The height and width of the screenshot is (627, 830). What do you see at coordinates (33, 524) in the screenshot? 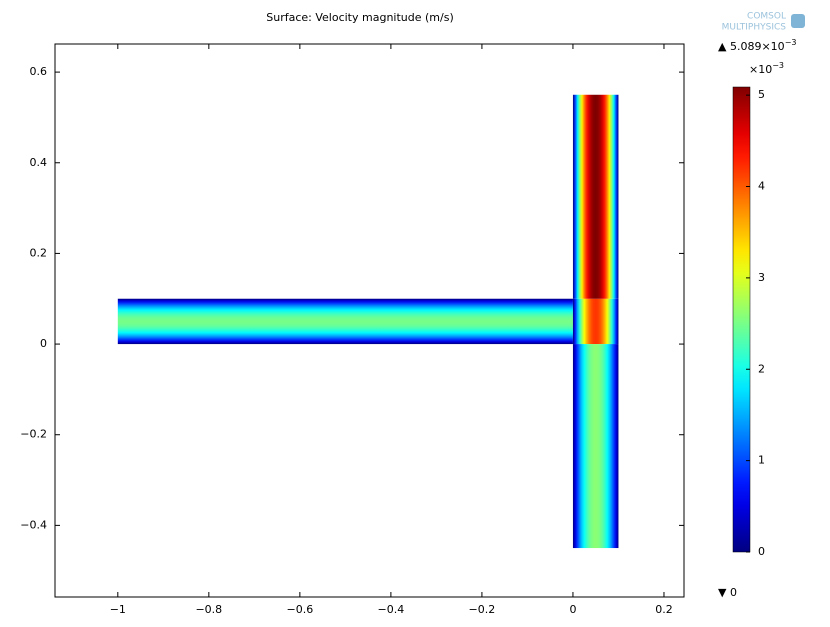
I see `y-tick-label: −0.4` at bounding box center [33, 524].